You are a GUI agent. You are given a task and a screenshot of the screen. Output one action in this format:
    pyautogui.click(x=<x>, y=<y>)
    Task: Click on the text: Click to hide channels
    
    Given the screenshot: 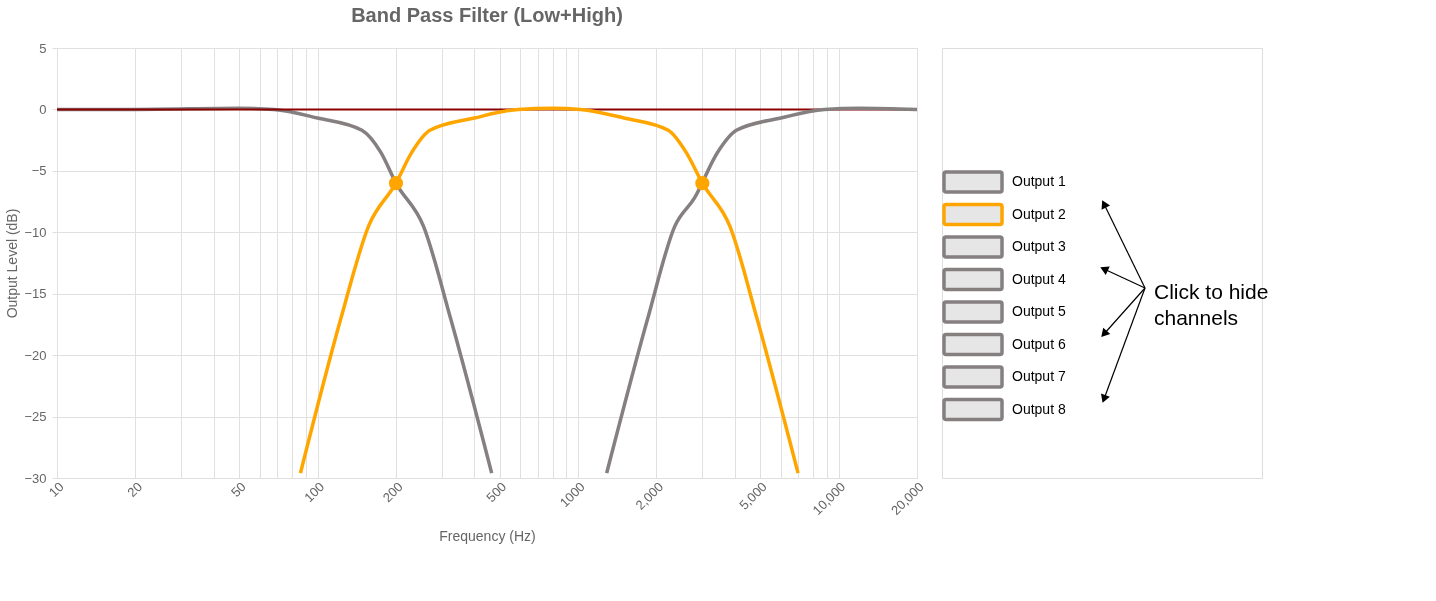 What is the action you would take?
    pyautogui.click(x=1211, y=304)
    